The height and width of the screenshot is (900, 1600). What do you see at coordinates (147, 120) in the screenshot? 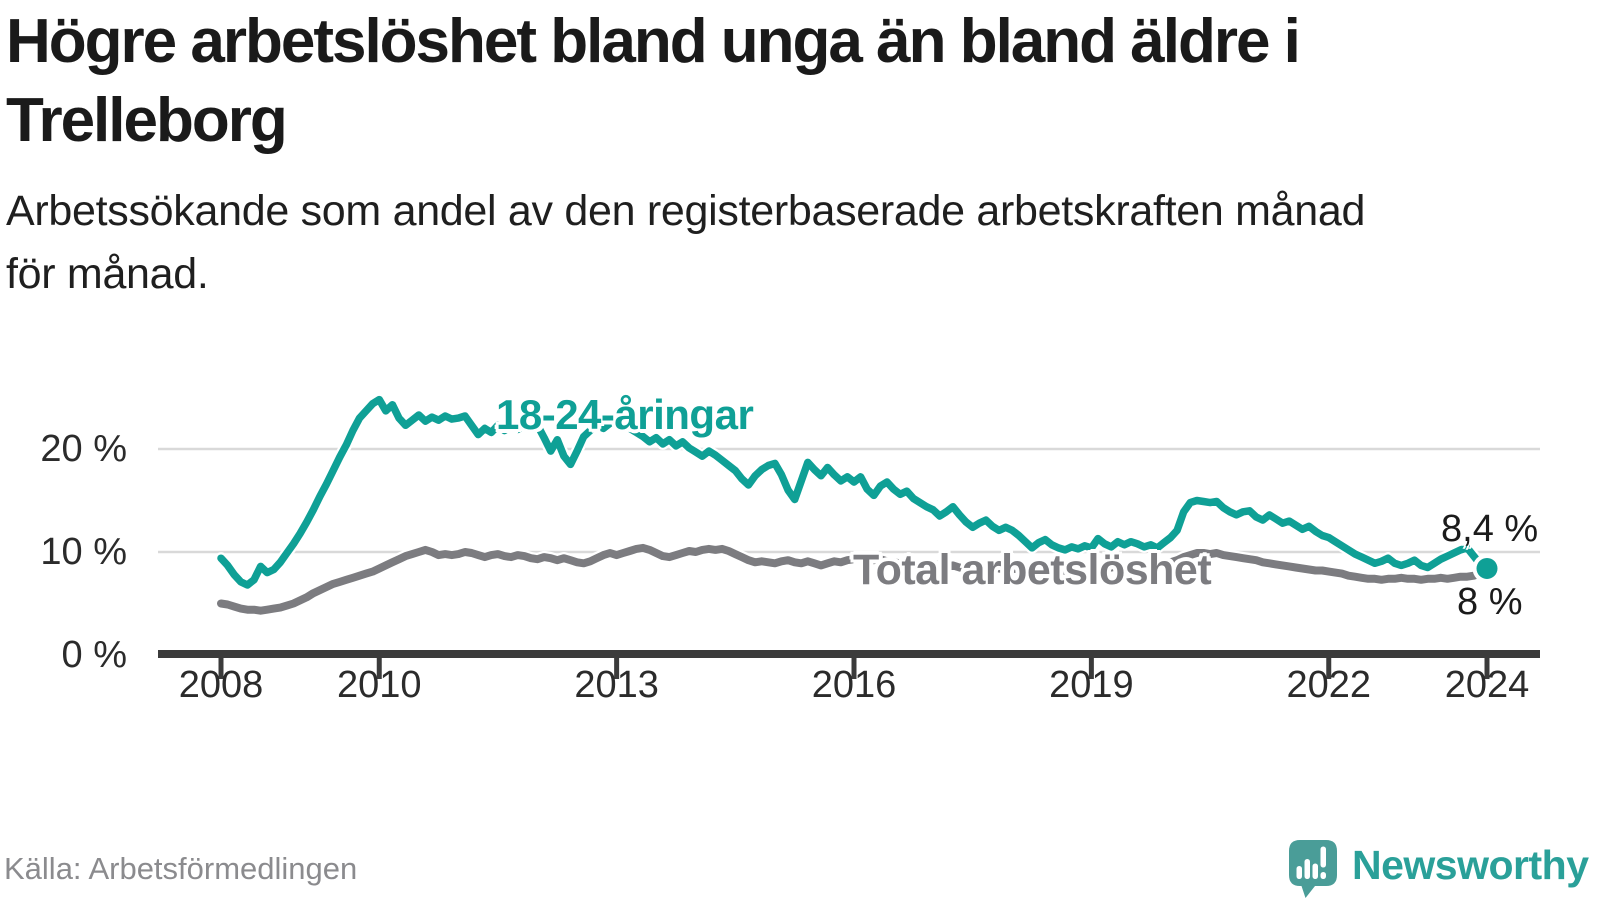
I see `page-title-line2: Trelleborg` at bounding box center [147, 120].